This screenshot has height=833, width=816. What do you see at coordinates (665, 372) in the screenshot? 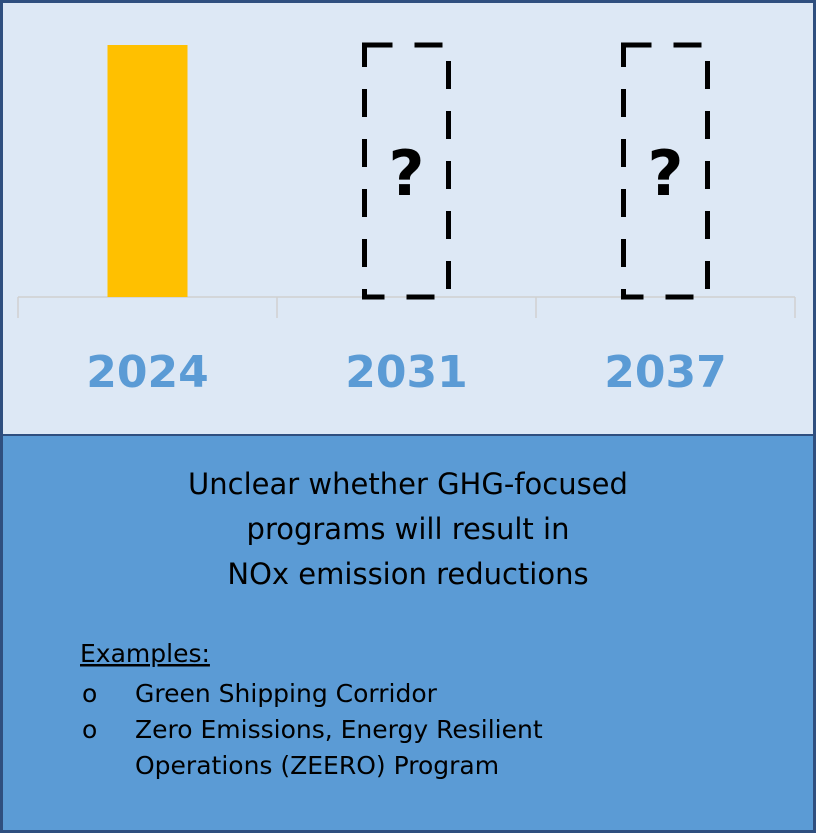
I see `x-tick-label: 2037` at bounding box center [665, 372].